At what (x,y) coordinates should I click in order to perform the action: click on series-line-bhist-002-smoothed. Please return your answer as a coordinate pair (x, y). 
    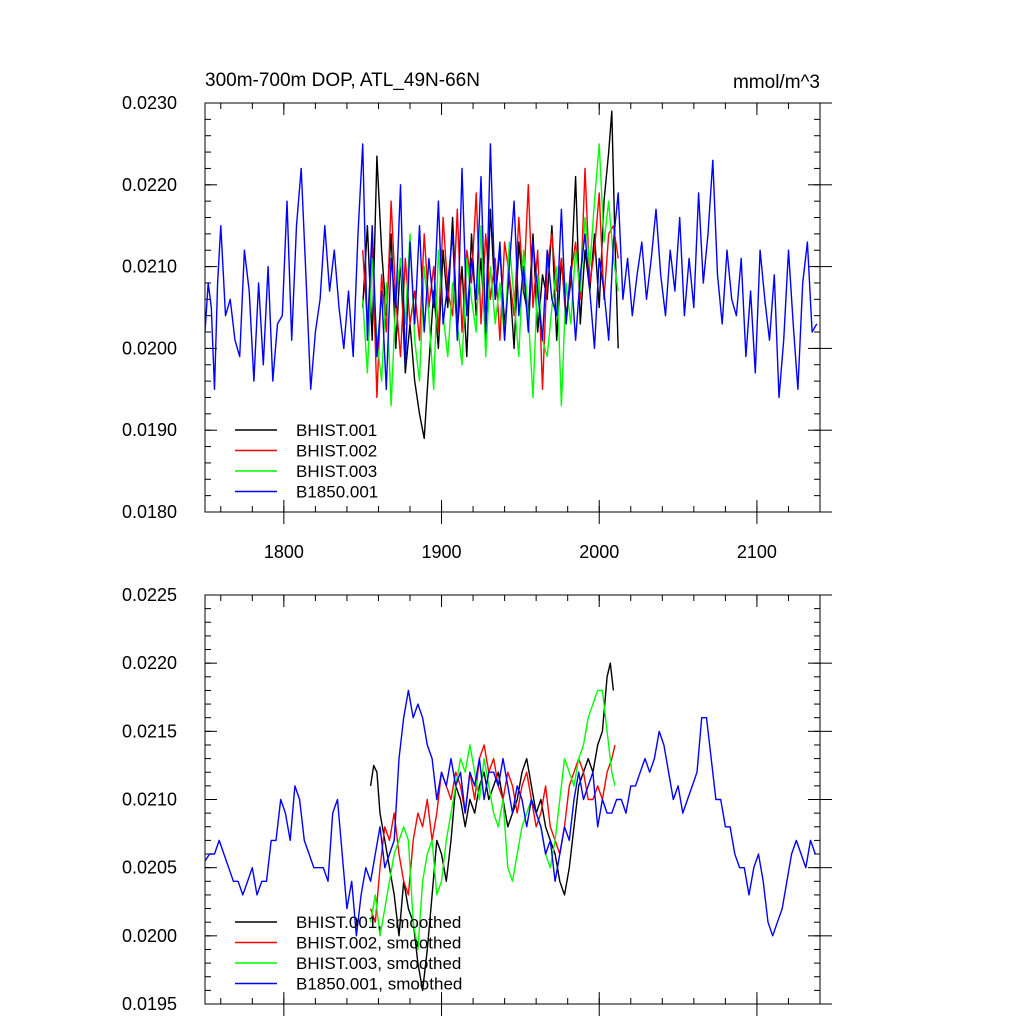
    Looking at the image, I should click on (492, 833).